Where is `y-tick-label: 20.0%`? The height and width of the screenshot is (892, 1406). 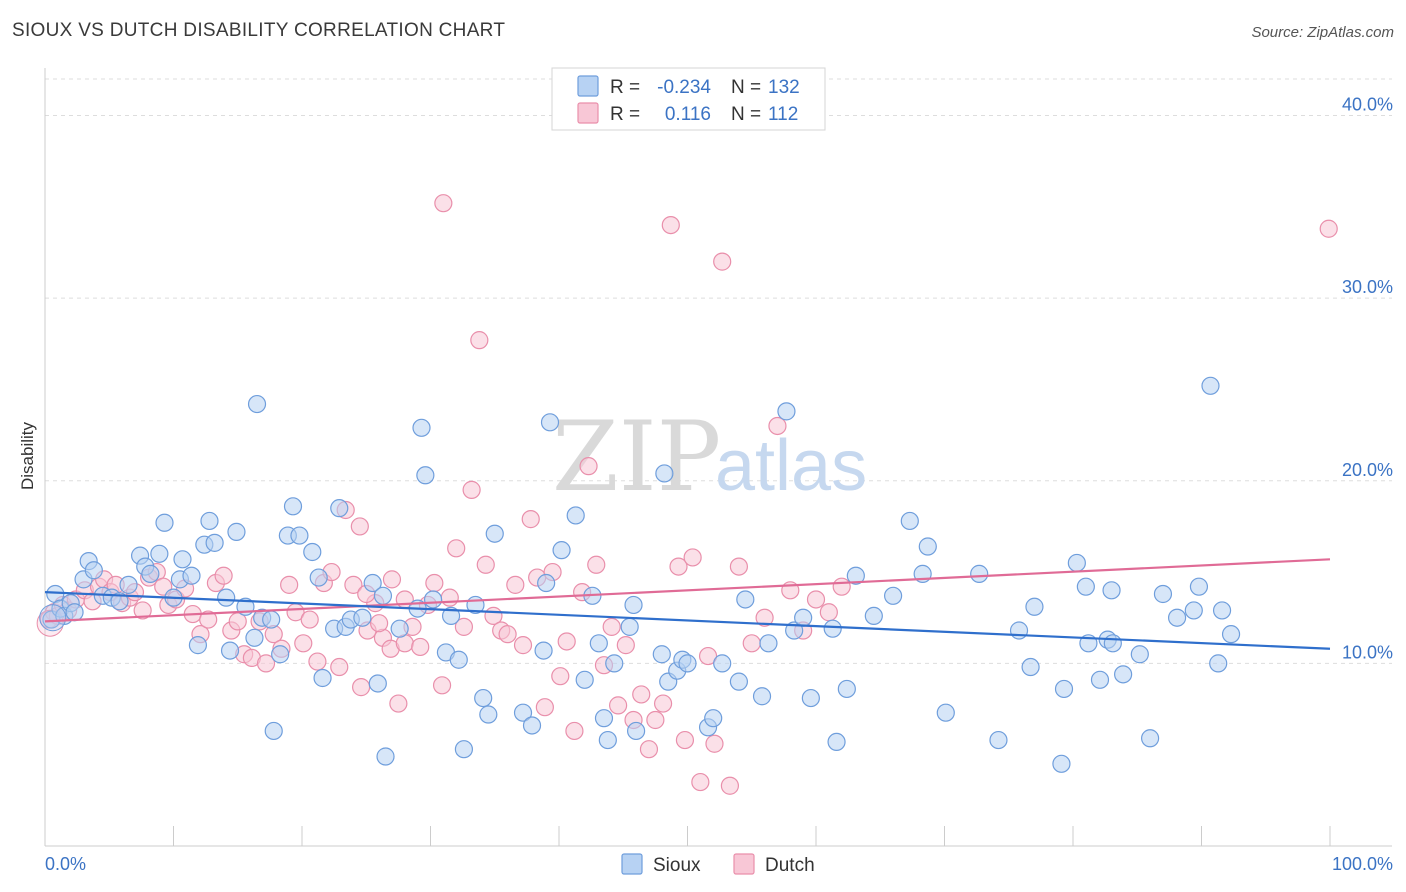 y-tick-label: 20.0% is located at coordinates (1367, 470).